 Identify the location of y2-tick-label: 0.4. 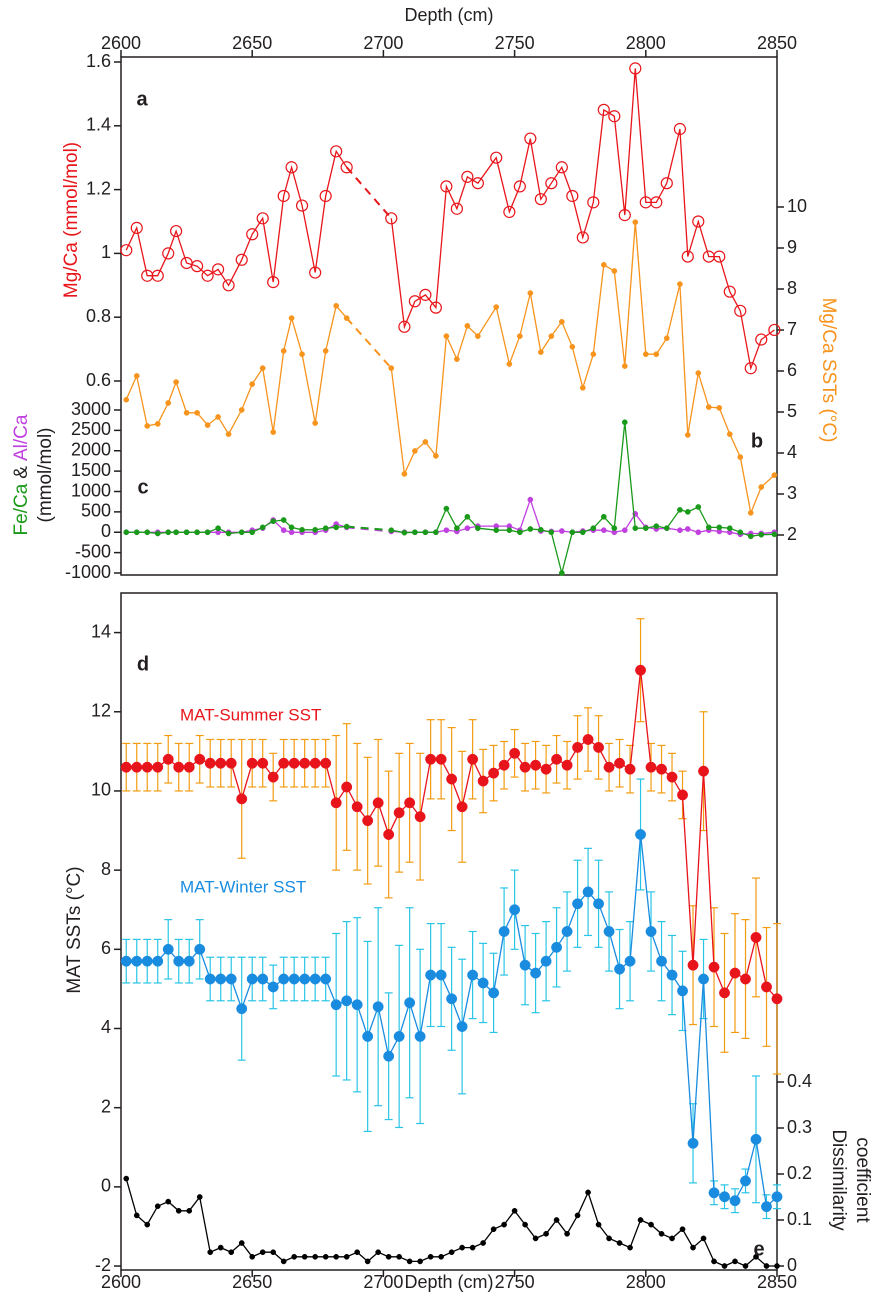
(799, 1081).